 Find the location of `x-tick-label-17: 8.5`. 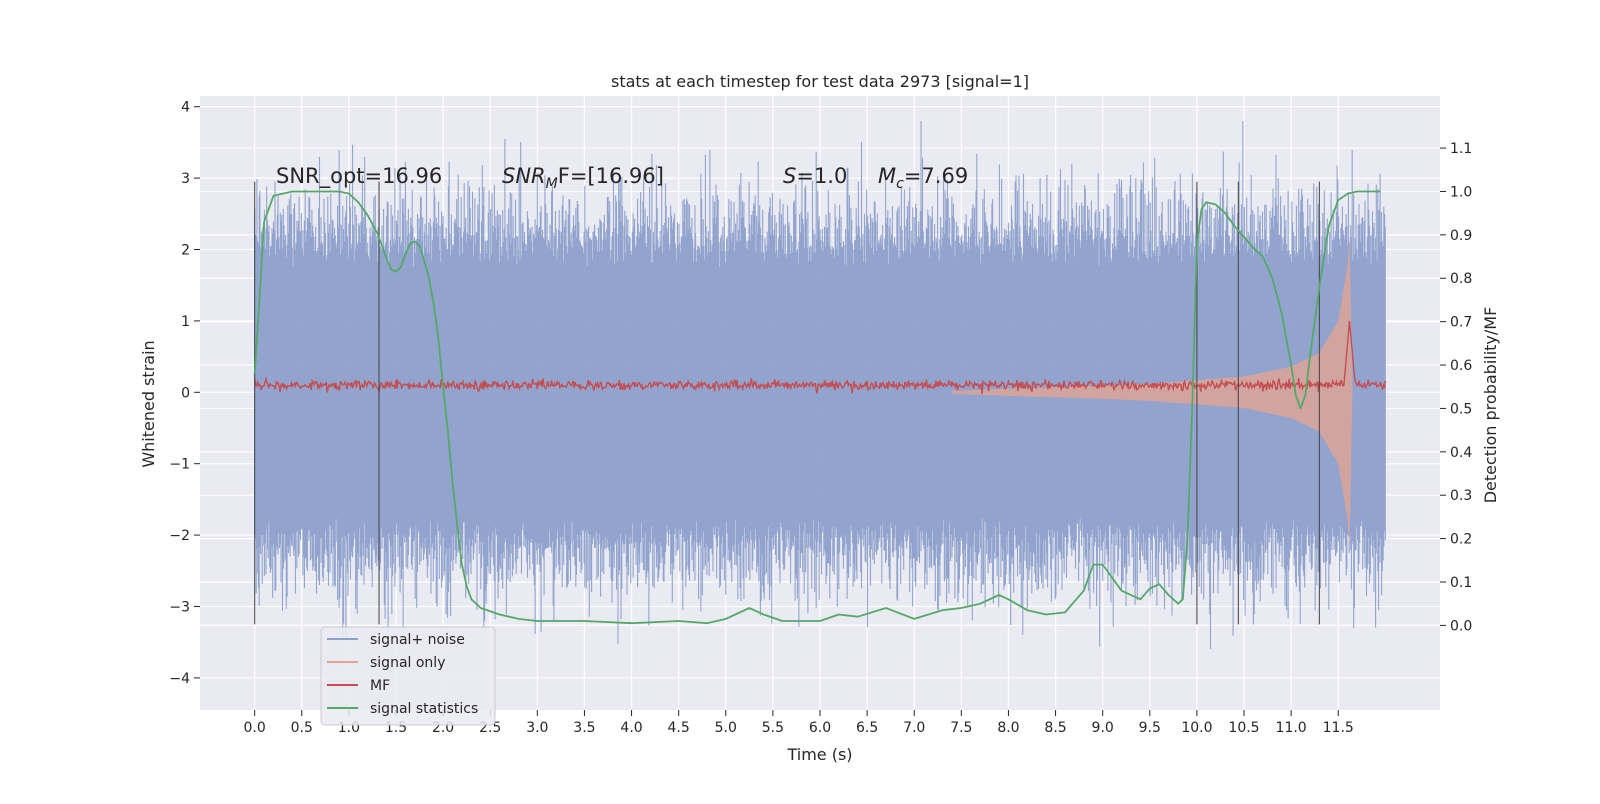

x-tick-label-17: 8.5 is located at coordinates (1055, 728).